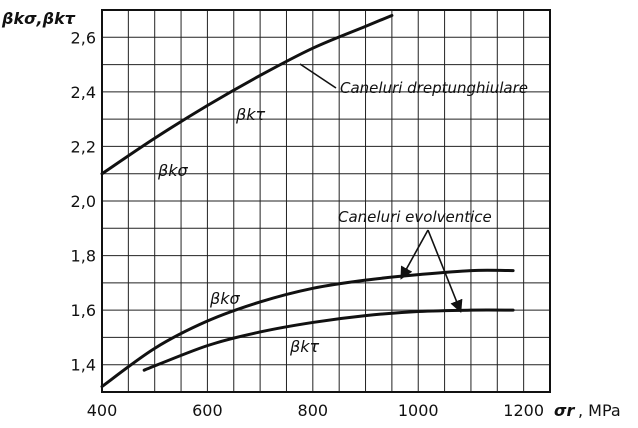 This screenshot has height=428, width=638. Describe the element at coordinates (313, 410) in the screenshot. I see `x-tick-label: 800` at that location.